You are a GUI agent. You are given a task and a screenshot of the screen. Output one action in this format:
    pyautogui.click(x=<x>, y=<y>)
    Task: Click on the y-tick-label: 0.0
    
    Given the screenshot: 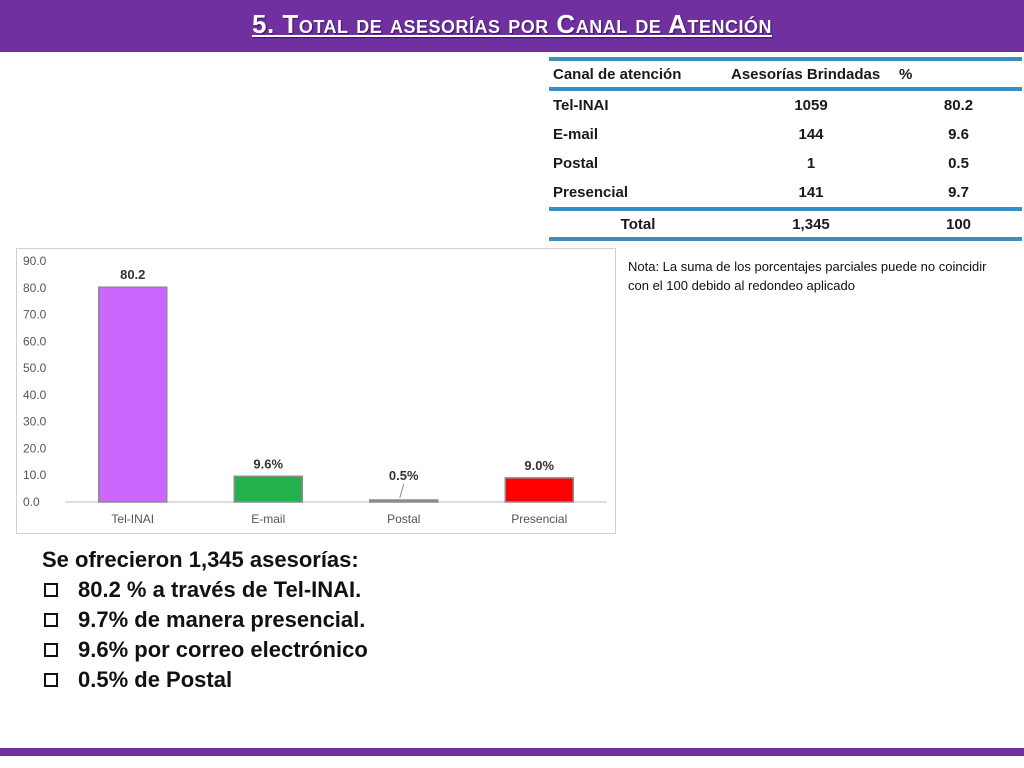 What is the action you would take?
    pyautogui.click(x=31, y=502)
    